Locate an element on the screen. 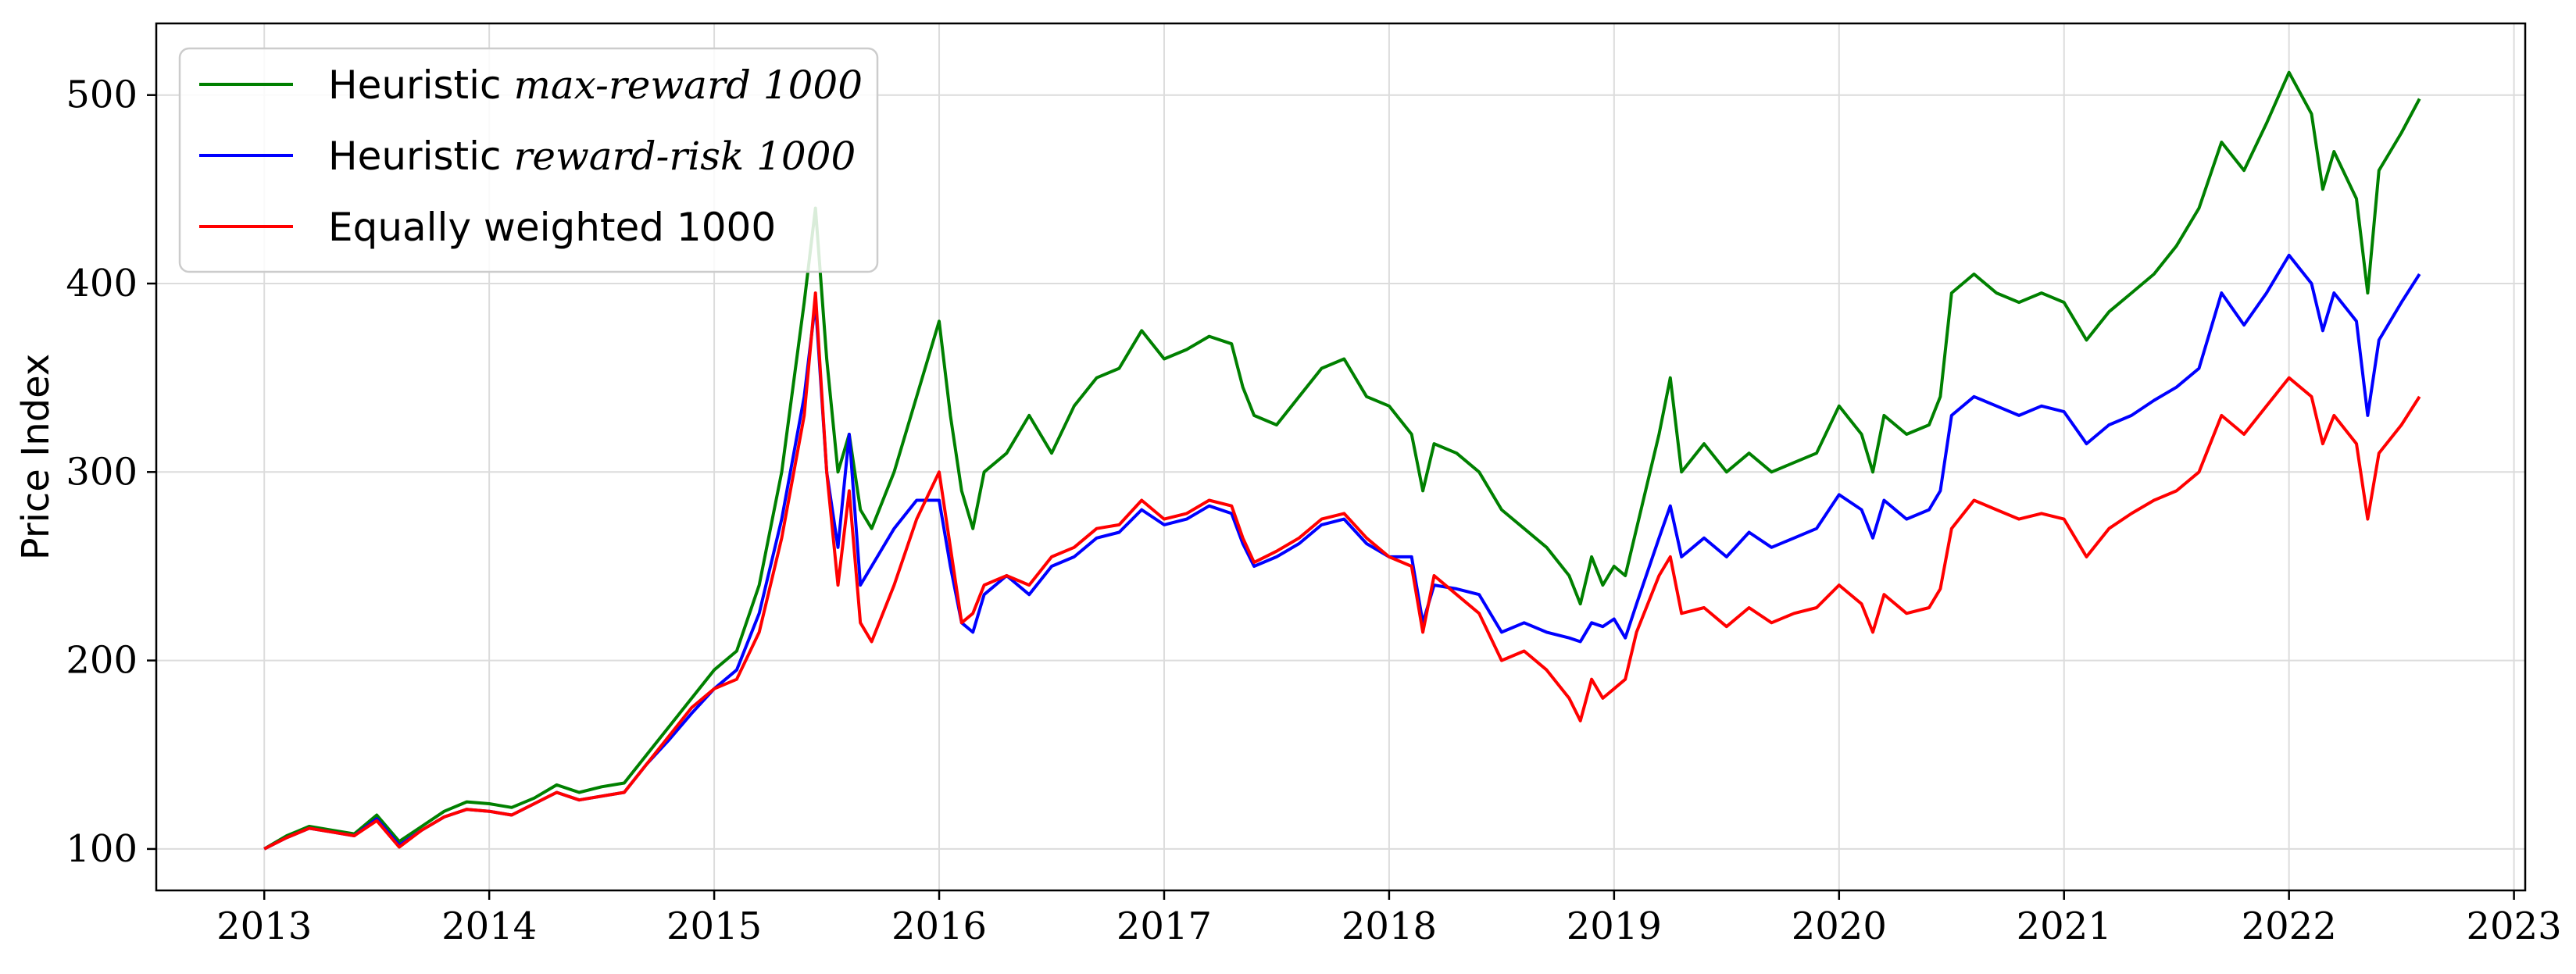 This screenshot has height=974, width=2576. x-tick-label: 2022 is located at coordinates (2290, 926).